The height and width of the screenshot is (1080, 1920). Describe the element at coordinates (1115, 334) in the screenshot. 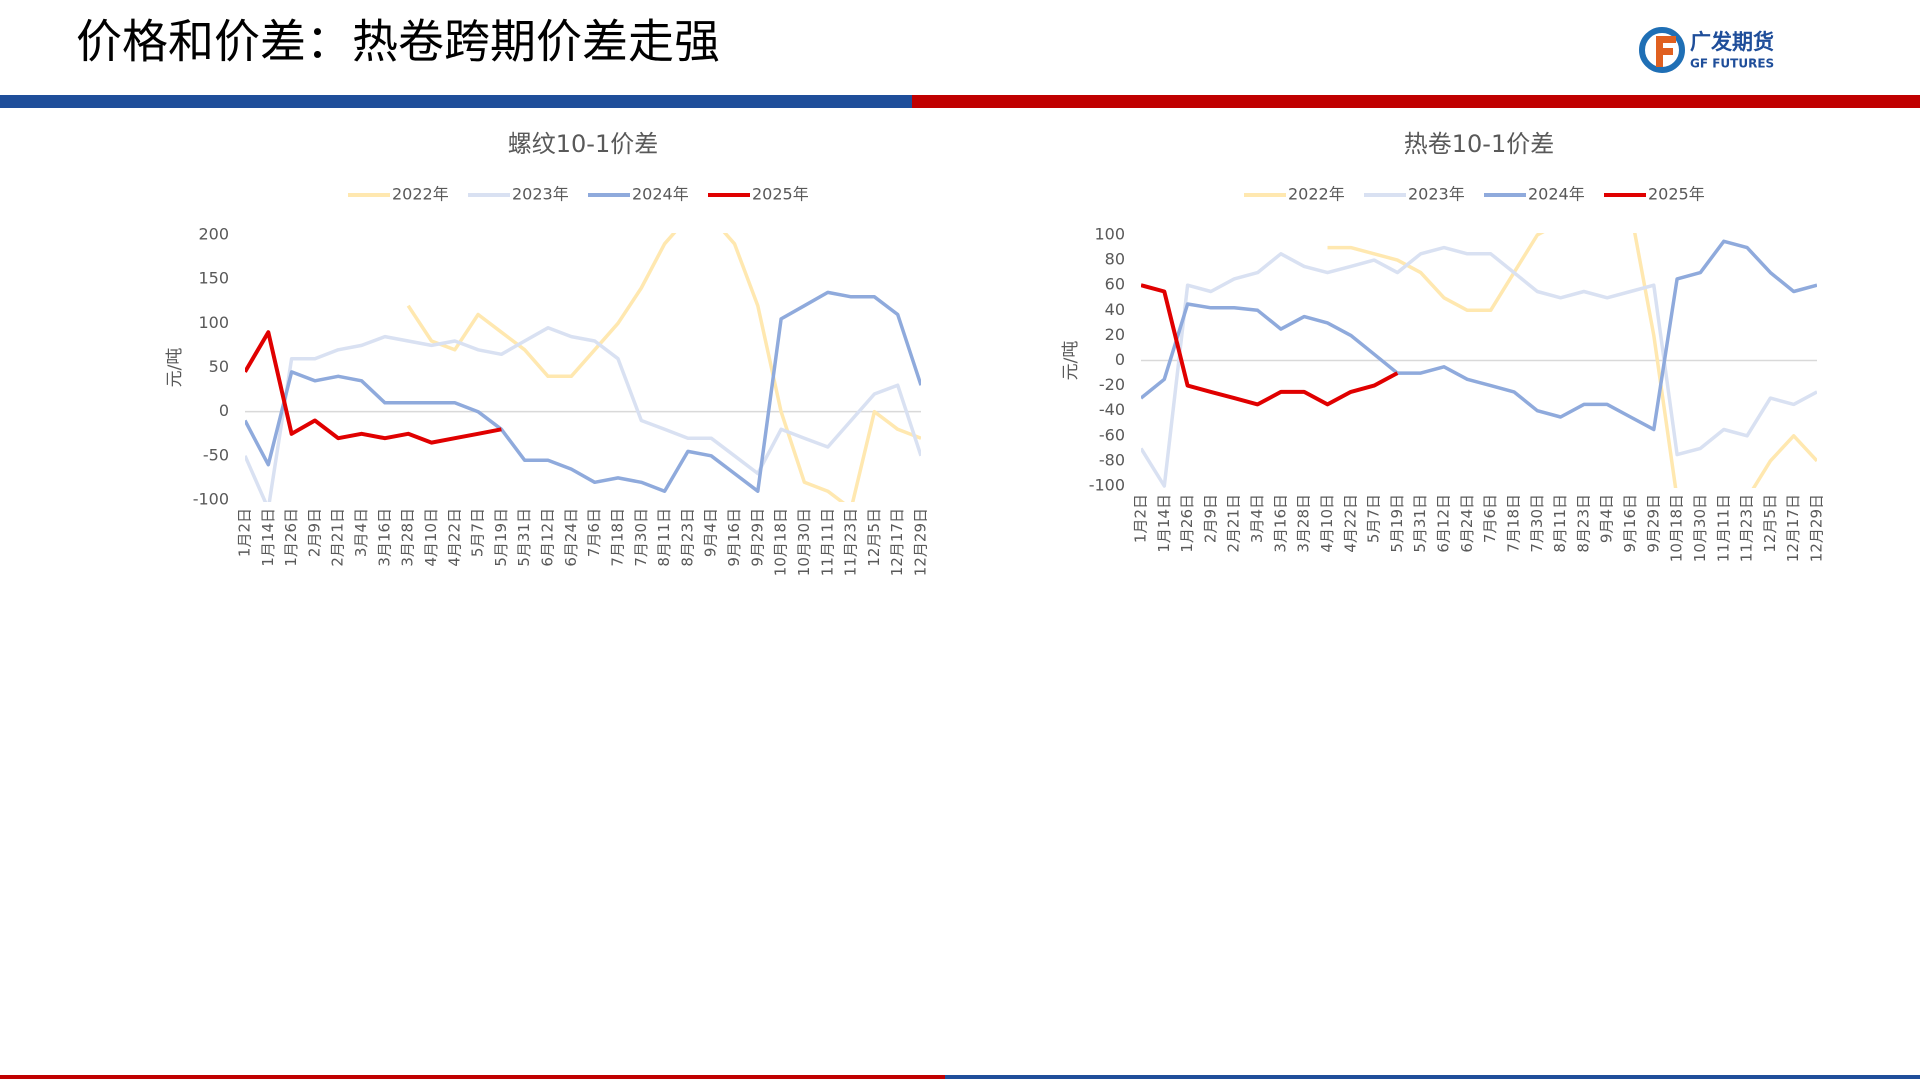

I see `y-tick-label: 20` at that location.